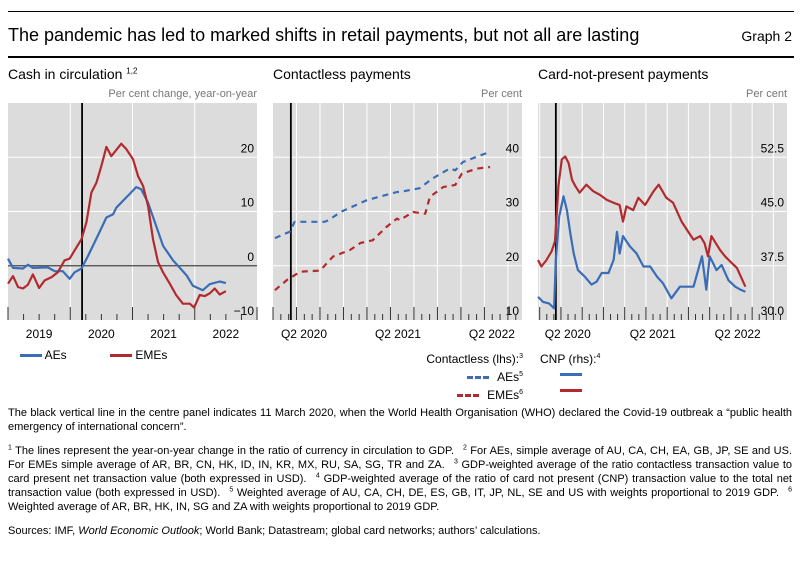  I want to click on legend-label-aes: AEs, so click(55, 355).